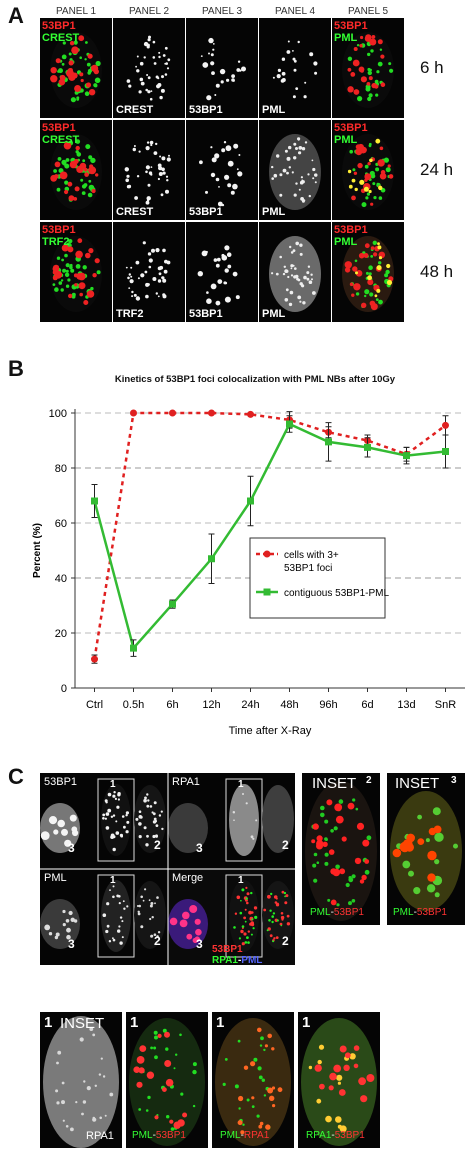 The width and height of the screenshot is (474, 1170). Describe the element at coordinates (64, 689) in the screenshot. I see `y-tick-label: 0` at that location.